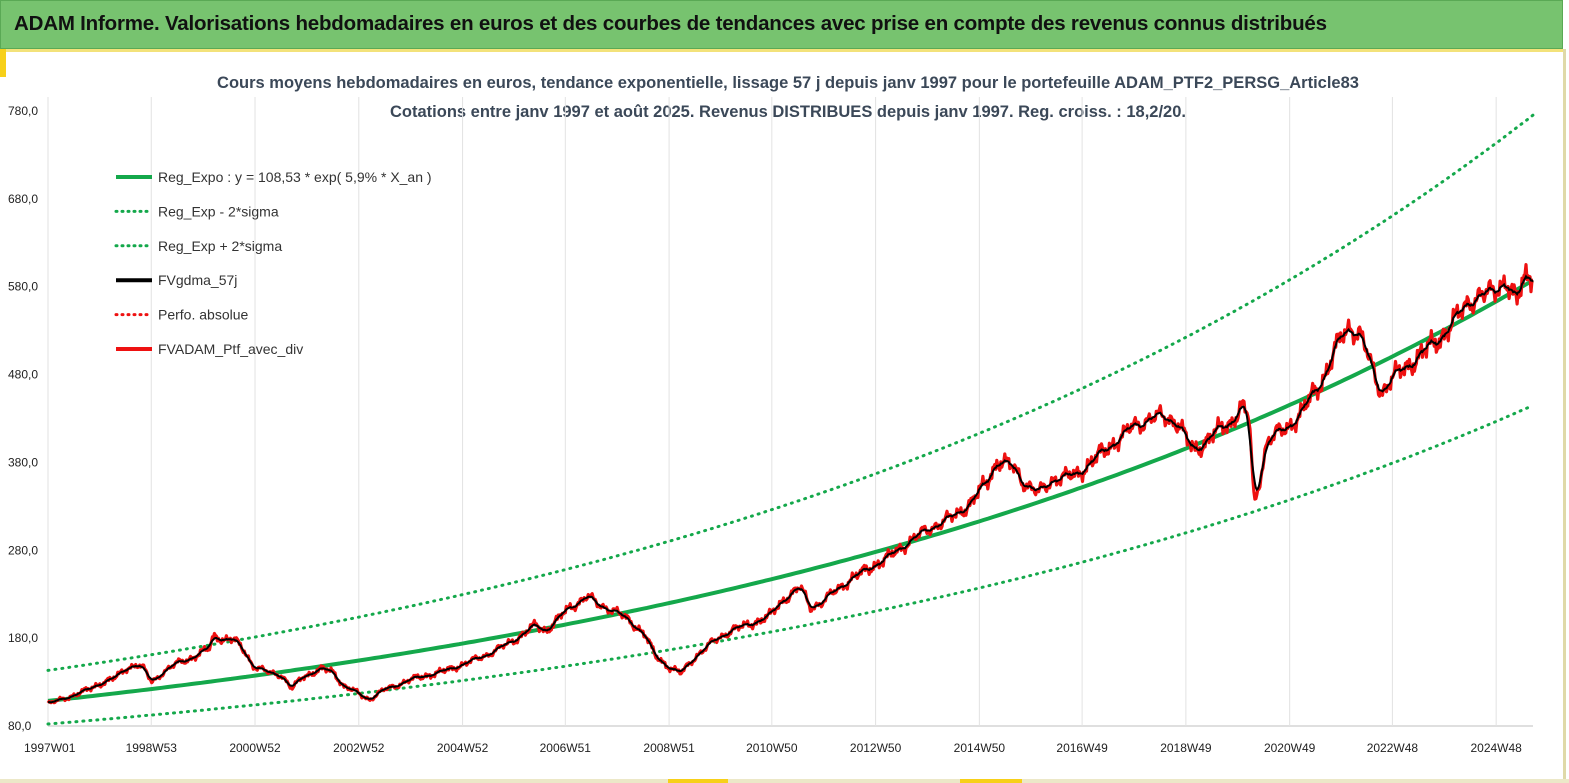  I want to click on y-tick-label: 380,0, so click(23, 462).